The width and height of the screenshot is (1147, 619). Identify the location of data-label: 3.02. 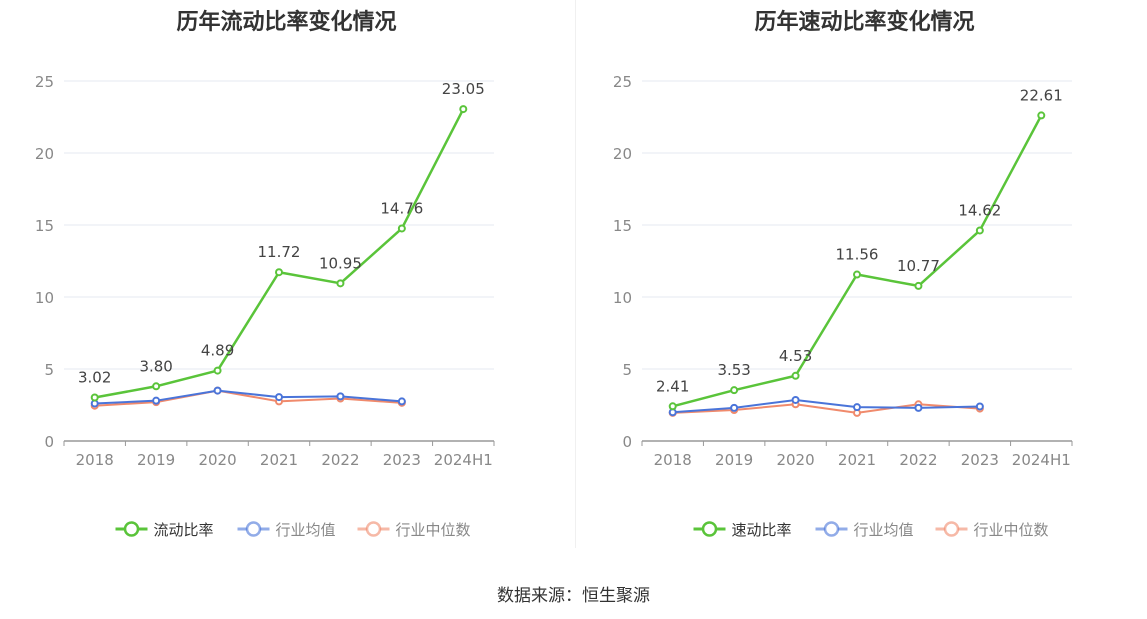
(94, 378).